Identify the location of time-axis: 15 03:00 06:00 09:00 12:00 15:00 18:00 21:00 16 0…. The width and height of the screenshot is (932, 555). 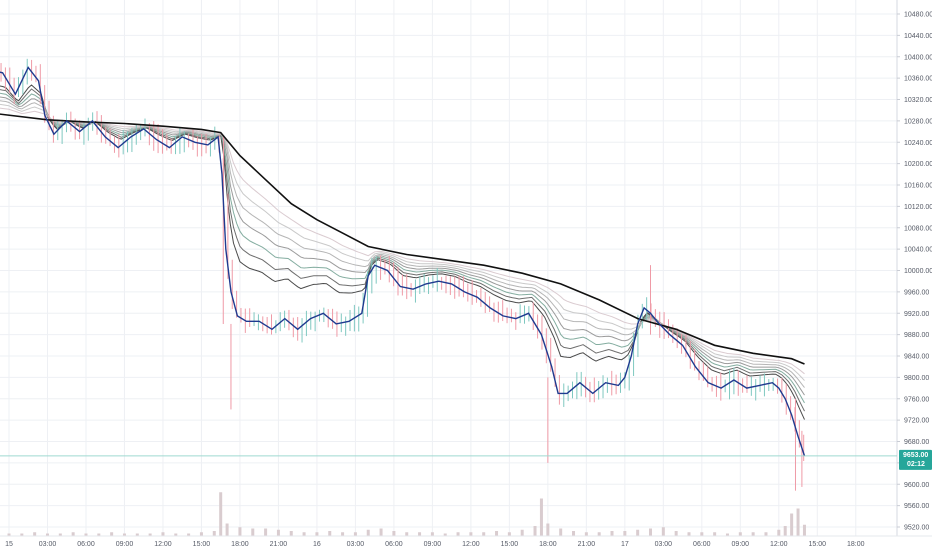
(435, 544).